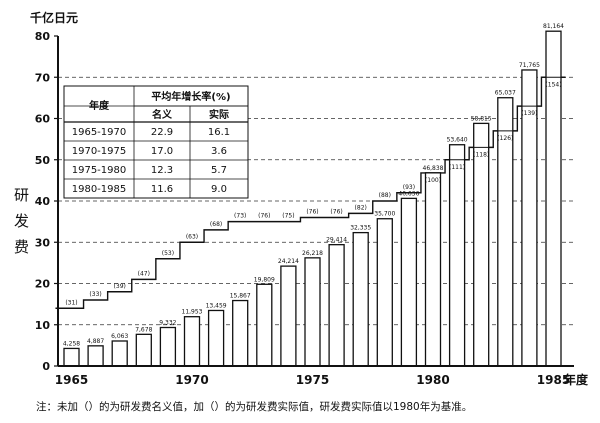 This screenshot has height=423, width=600. Describe the element at coordinates (384, 214) in the screenshot. I see `bar-value-label: 35,700` at that location.